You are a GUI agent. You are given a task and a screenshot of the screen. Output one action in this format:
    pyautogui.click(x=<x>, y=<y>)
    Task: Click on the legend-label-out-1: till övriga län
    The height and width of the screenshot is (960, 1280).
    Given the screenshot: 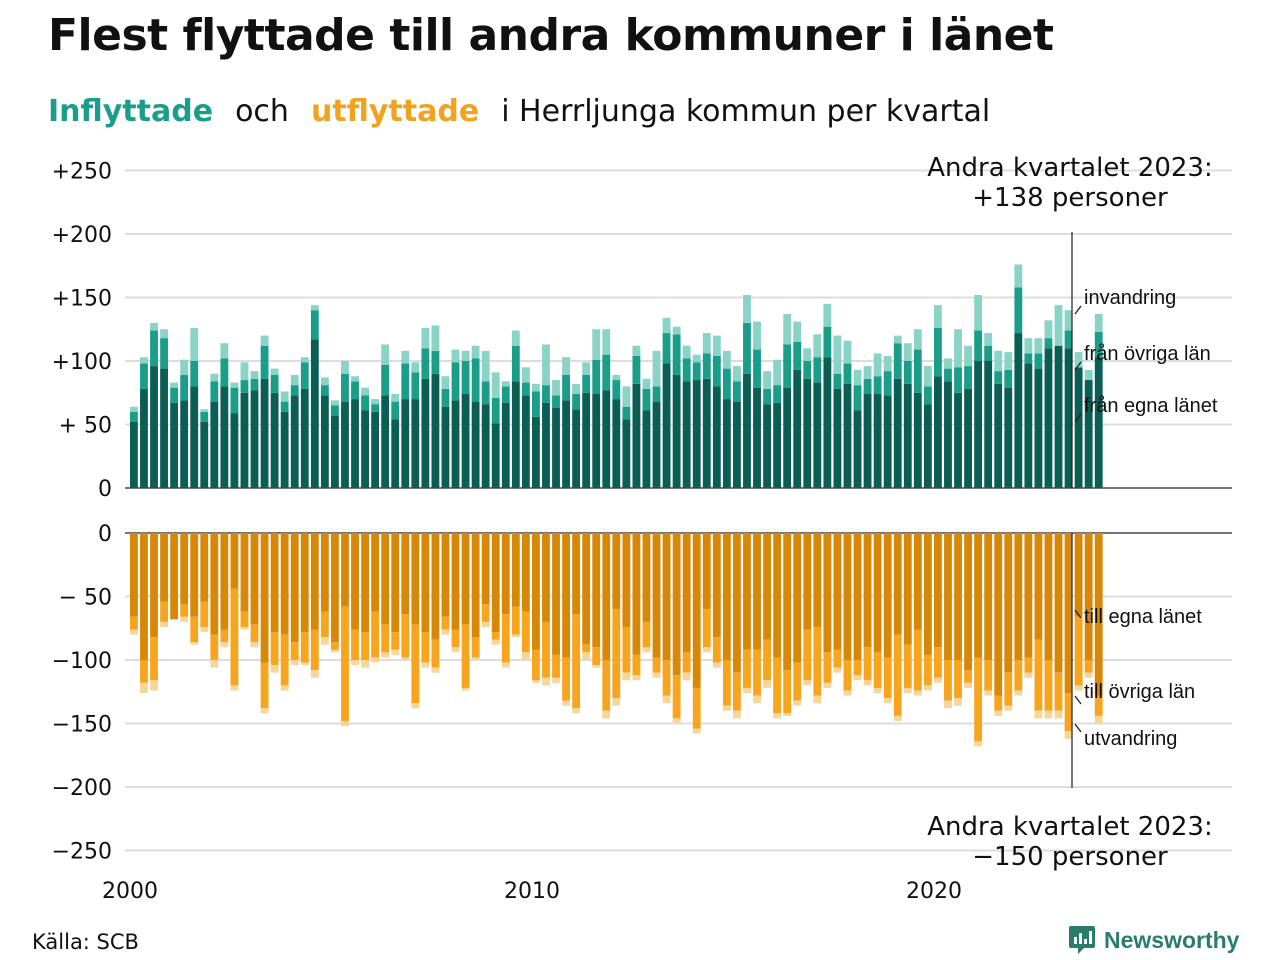 What is the action you would take?
    pyautogui.click(x=1139, y=692)
    